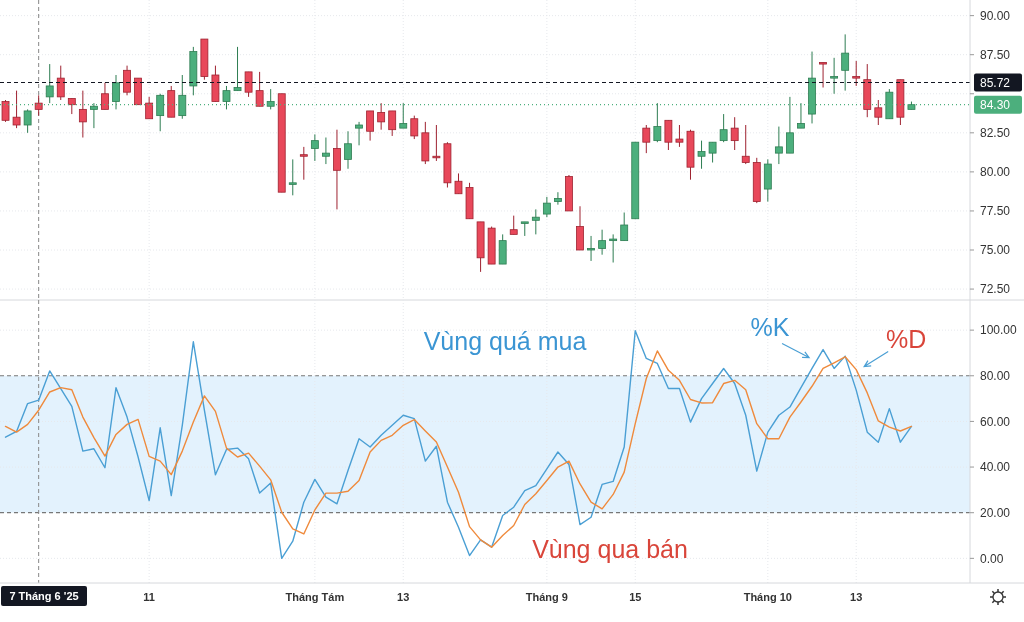 Image resolution: width=1024 pixels, height=622 pixels. What do you see at coordinates (770, 326) in the screenshot?
I see `series-label: %K` at bounding box center [770, 326].